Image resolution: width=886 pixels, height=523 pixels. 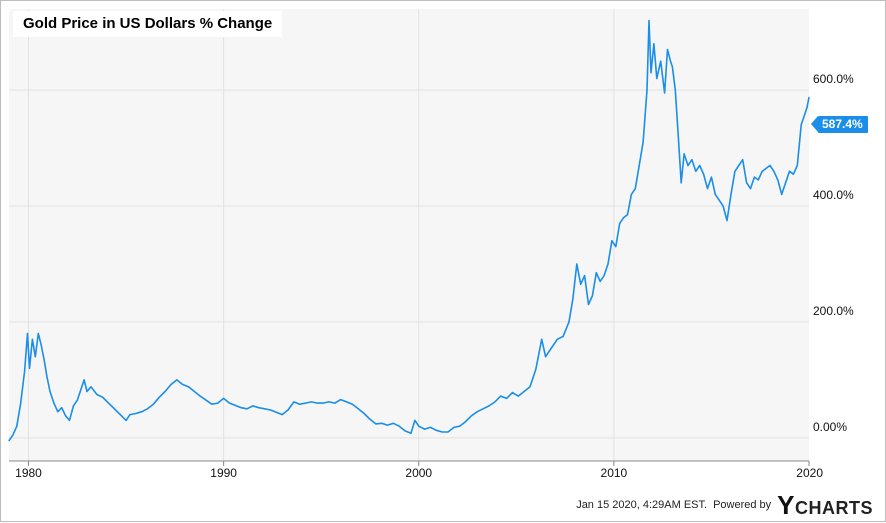 I want to click on y-tick-label: 400.0%, so click(x=833, y=195).